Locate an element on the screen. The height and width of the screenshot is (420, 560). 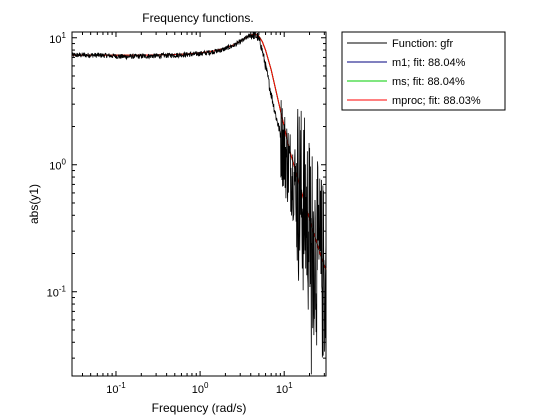
chart-title: Frequency functions. is located at coordinates (197, 18).